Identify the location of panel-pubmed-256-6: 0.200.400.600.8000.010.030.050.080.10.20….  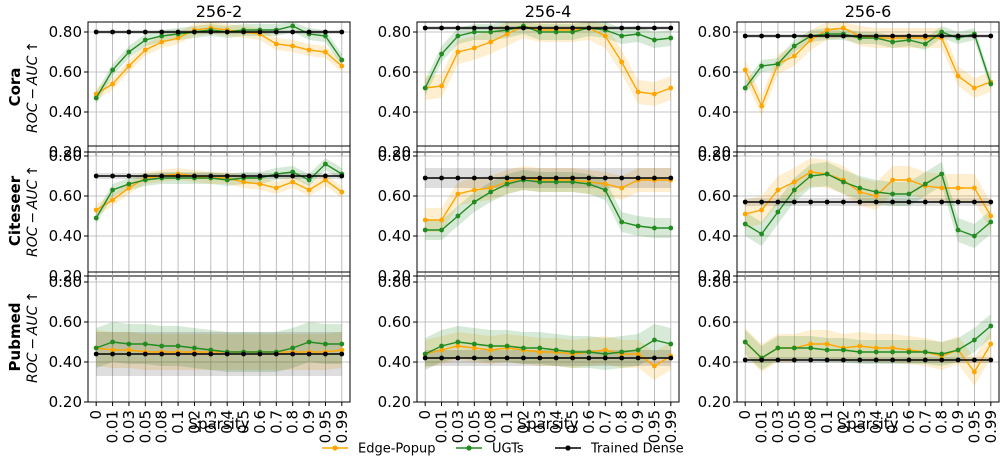
(849, 357).